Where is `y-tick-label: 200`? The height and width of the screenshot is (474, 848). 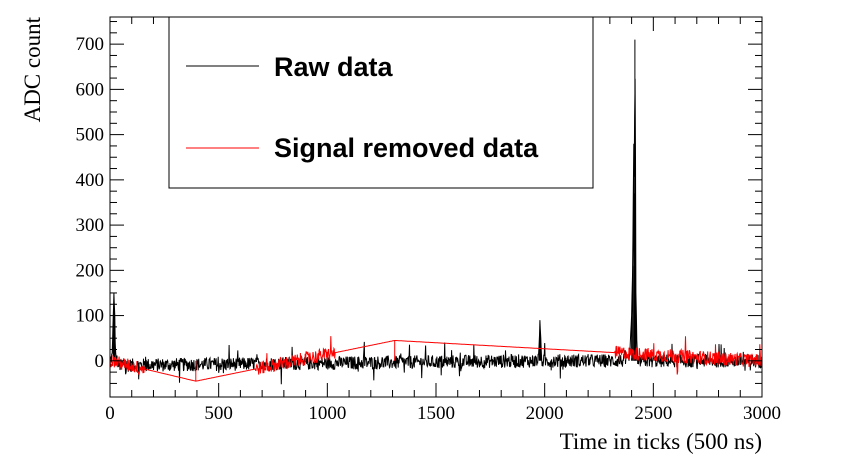
y-tick-label: 200 is located at coordinates (90, 270).